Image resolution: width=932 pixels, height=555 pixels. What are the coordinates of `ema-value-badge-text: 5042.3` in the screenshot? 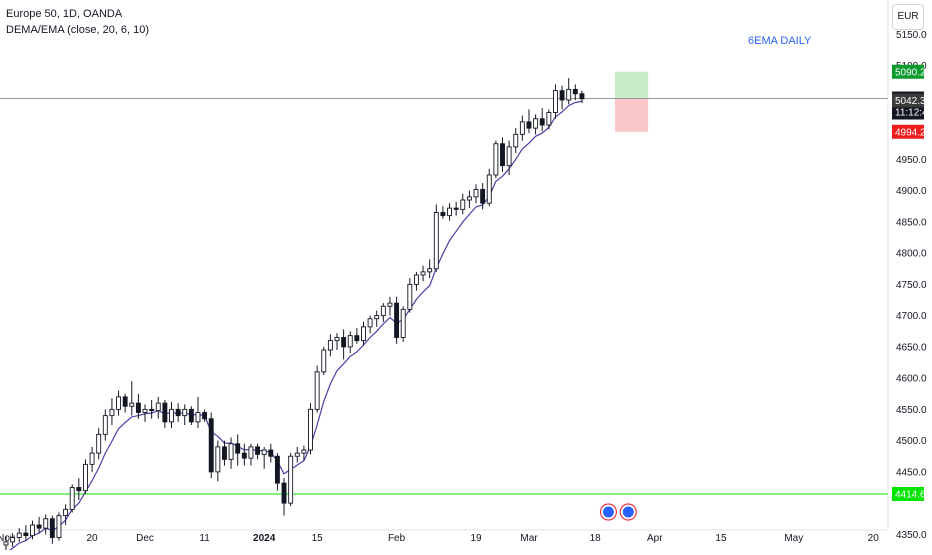 It's located at (910, 101).